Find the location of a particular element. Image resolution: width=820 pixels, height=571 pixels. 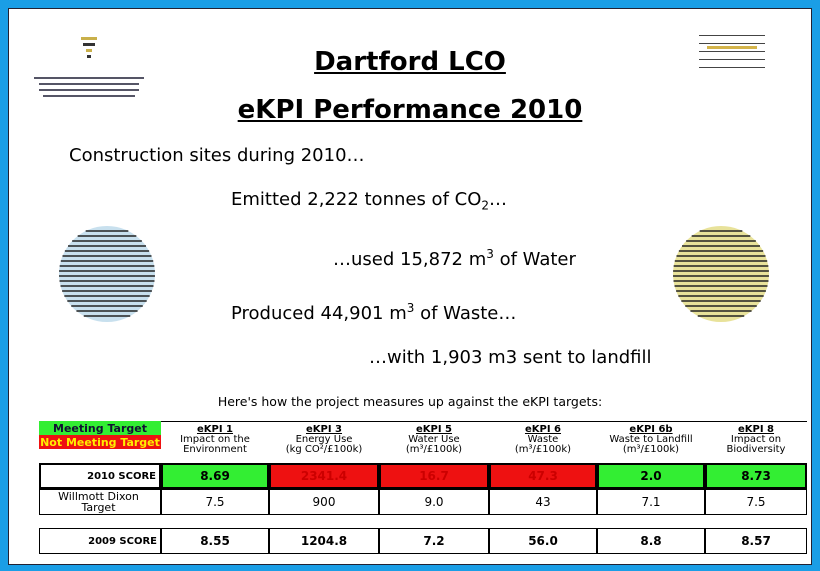

title: Dartford LCO is located at coordinates (410, 62).